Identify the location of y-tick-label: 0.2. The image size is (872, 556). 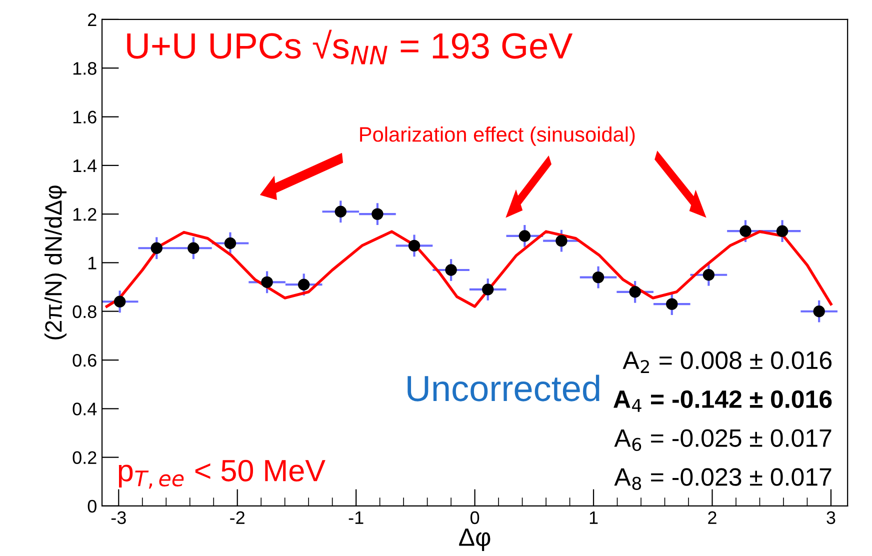
(84, 457).